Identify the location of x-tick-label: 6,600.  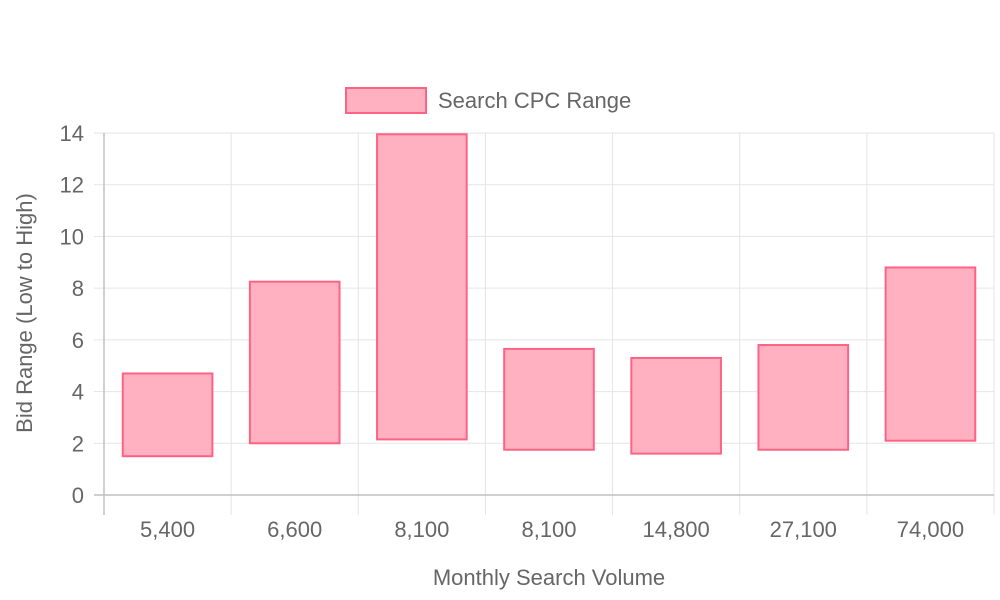
(294, 529).